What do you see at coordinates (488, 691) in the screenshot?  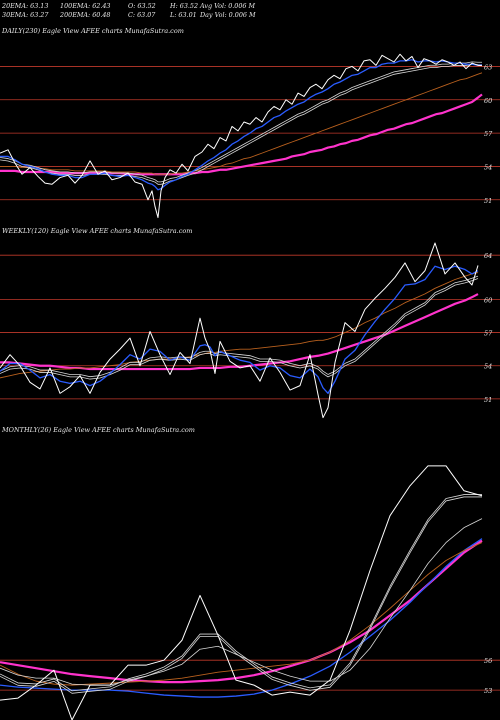 I see `price-tick-label: 53` at bounding box center [488, 691].